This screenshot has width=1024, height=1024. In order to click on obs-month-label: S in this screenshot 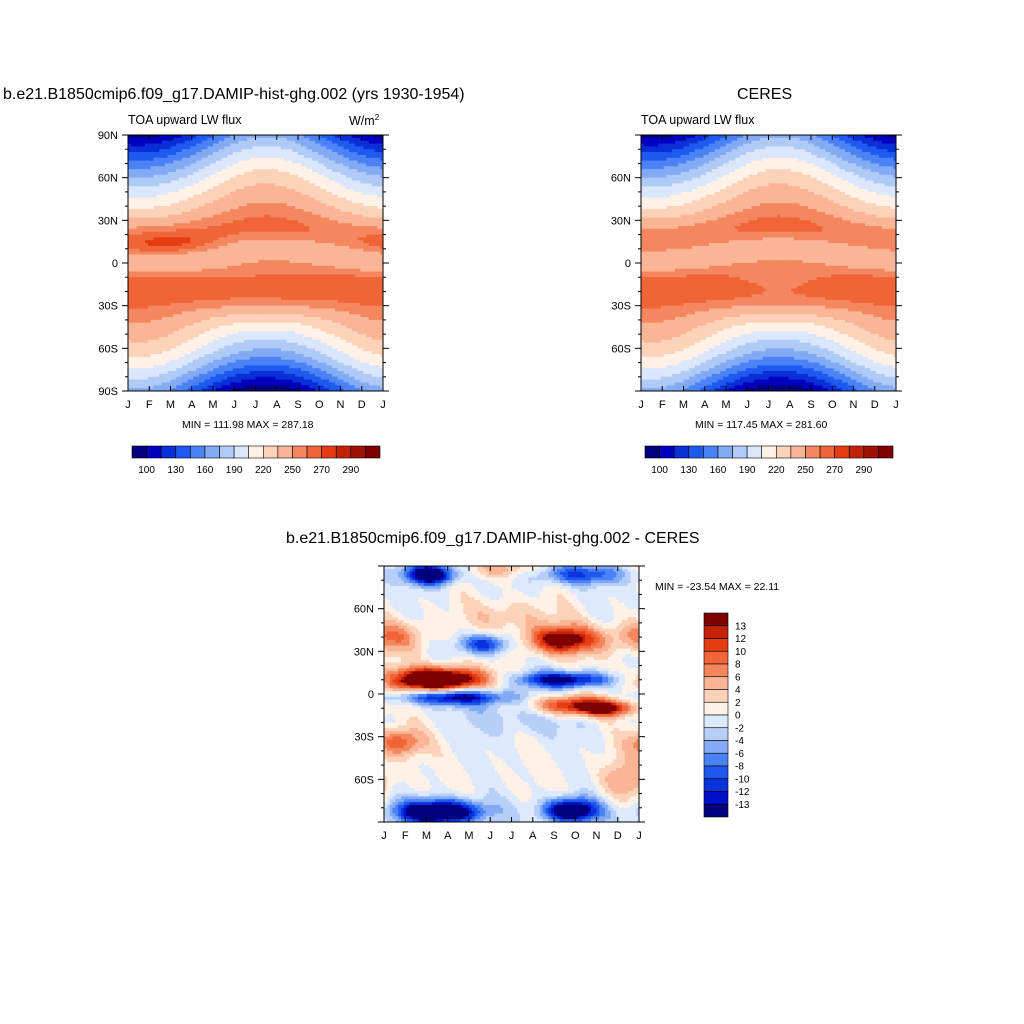, I will do `click(810, 405)`.